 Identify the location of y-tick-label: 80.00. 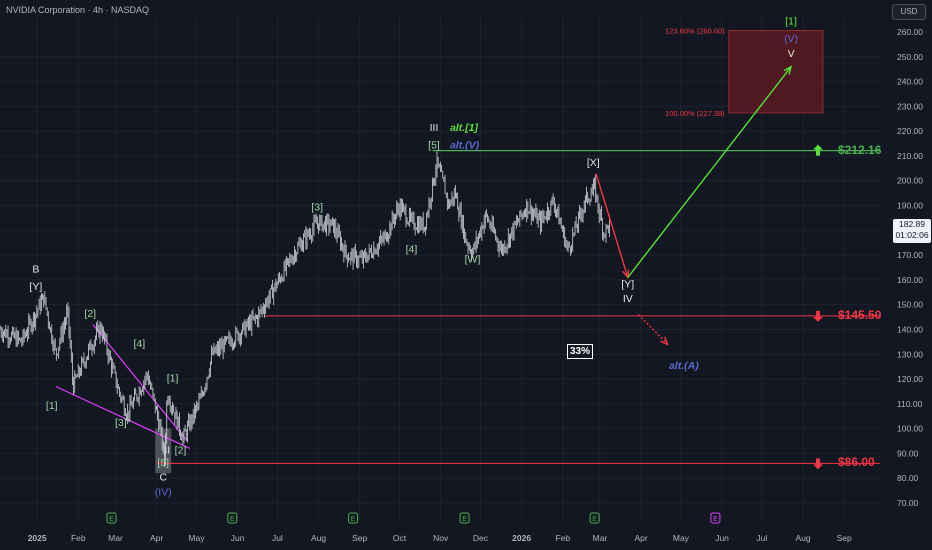
(908, 478).